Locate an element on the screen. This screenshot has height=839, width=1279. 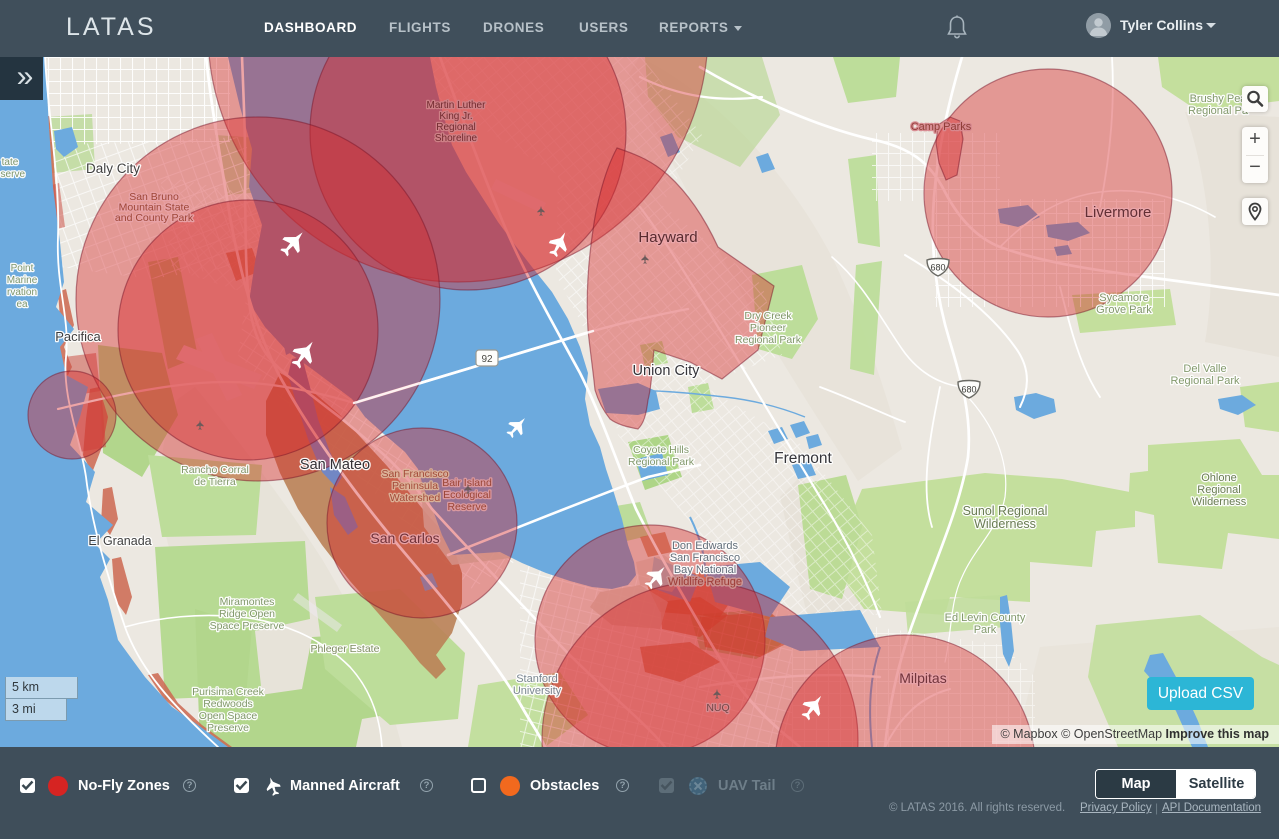
svg-text: Pacifica is located at coordinates (78, 336).